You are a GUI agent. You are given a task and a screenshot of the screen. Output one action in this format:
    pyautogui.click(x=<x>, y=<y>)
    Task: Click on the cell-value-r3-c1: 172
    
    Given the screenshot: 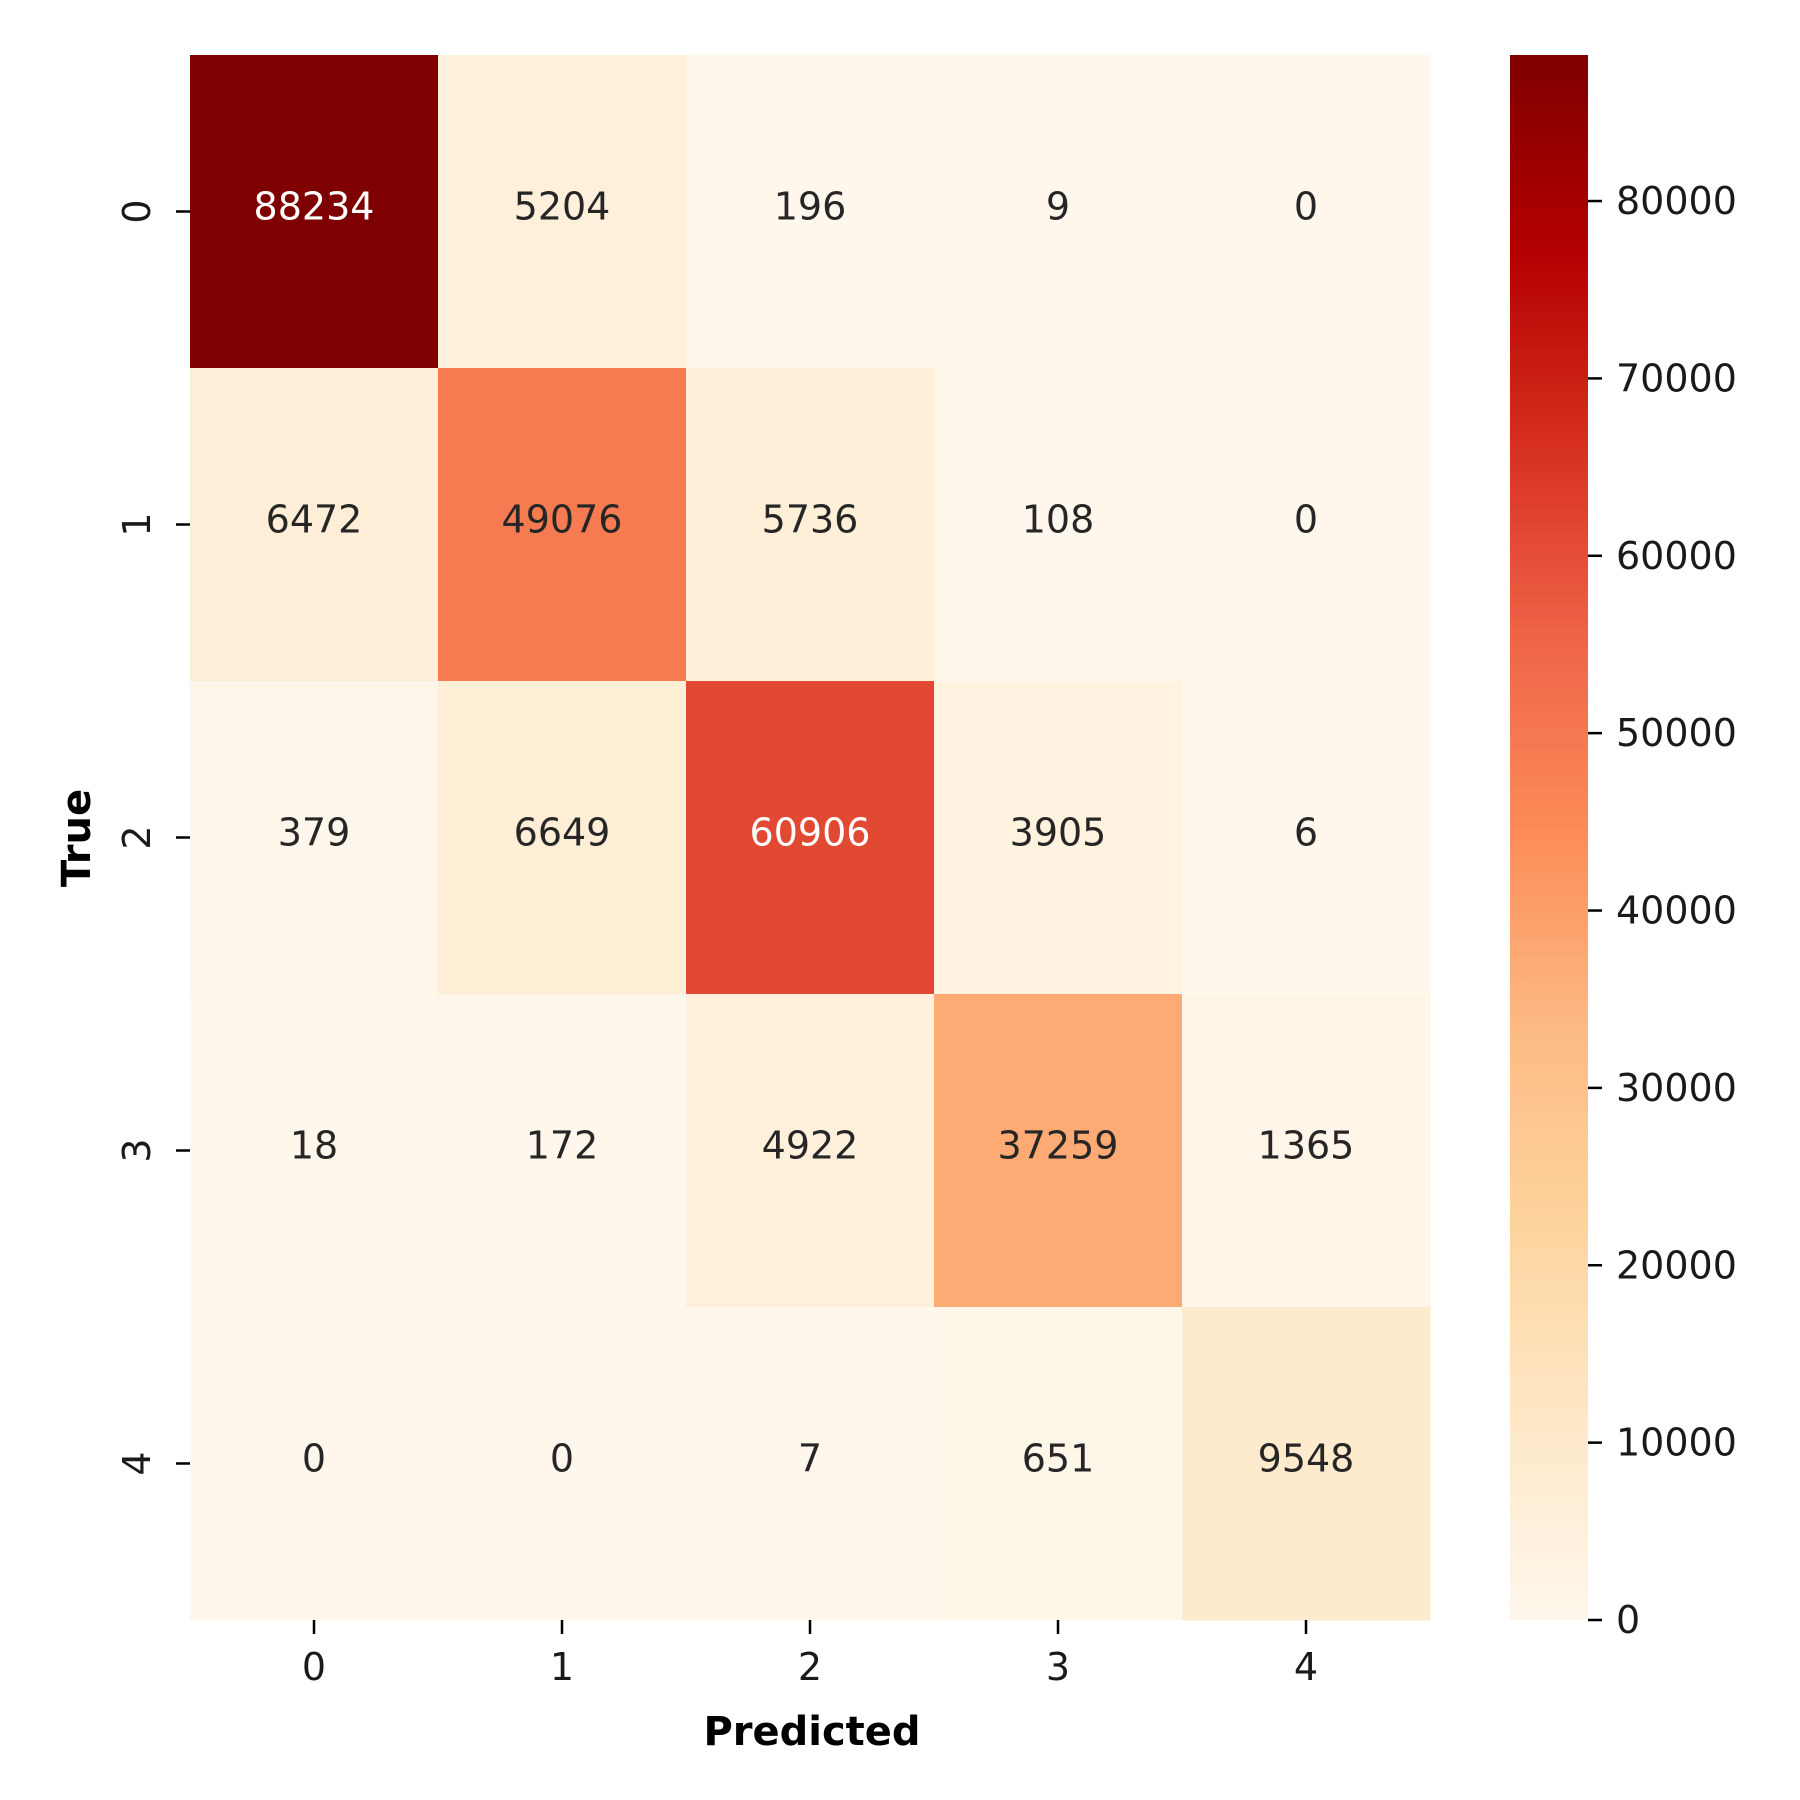 What is the action you would take?
    pyautogui.click(x=562, y=1146)
    